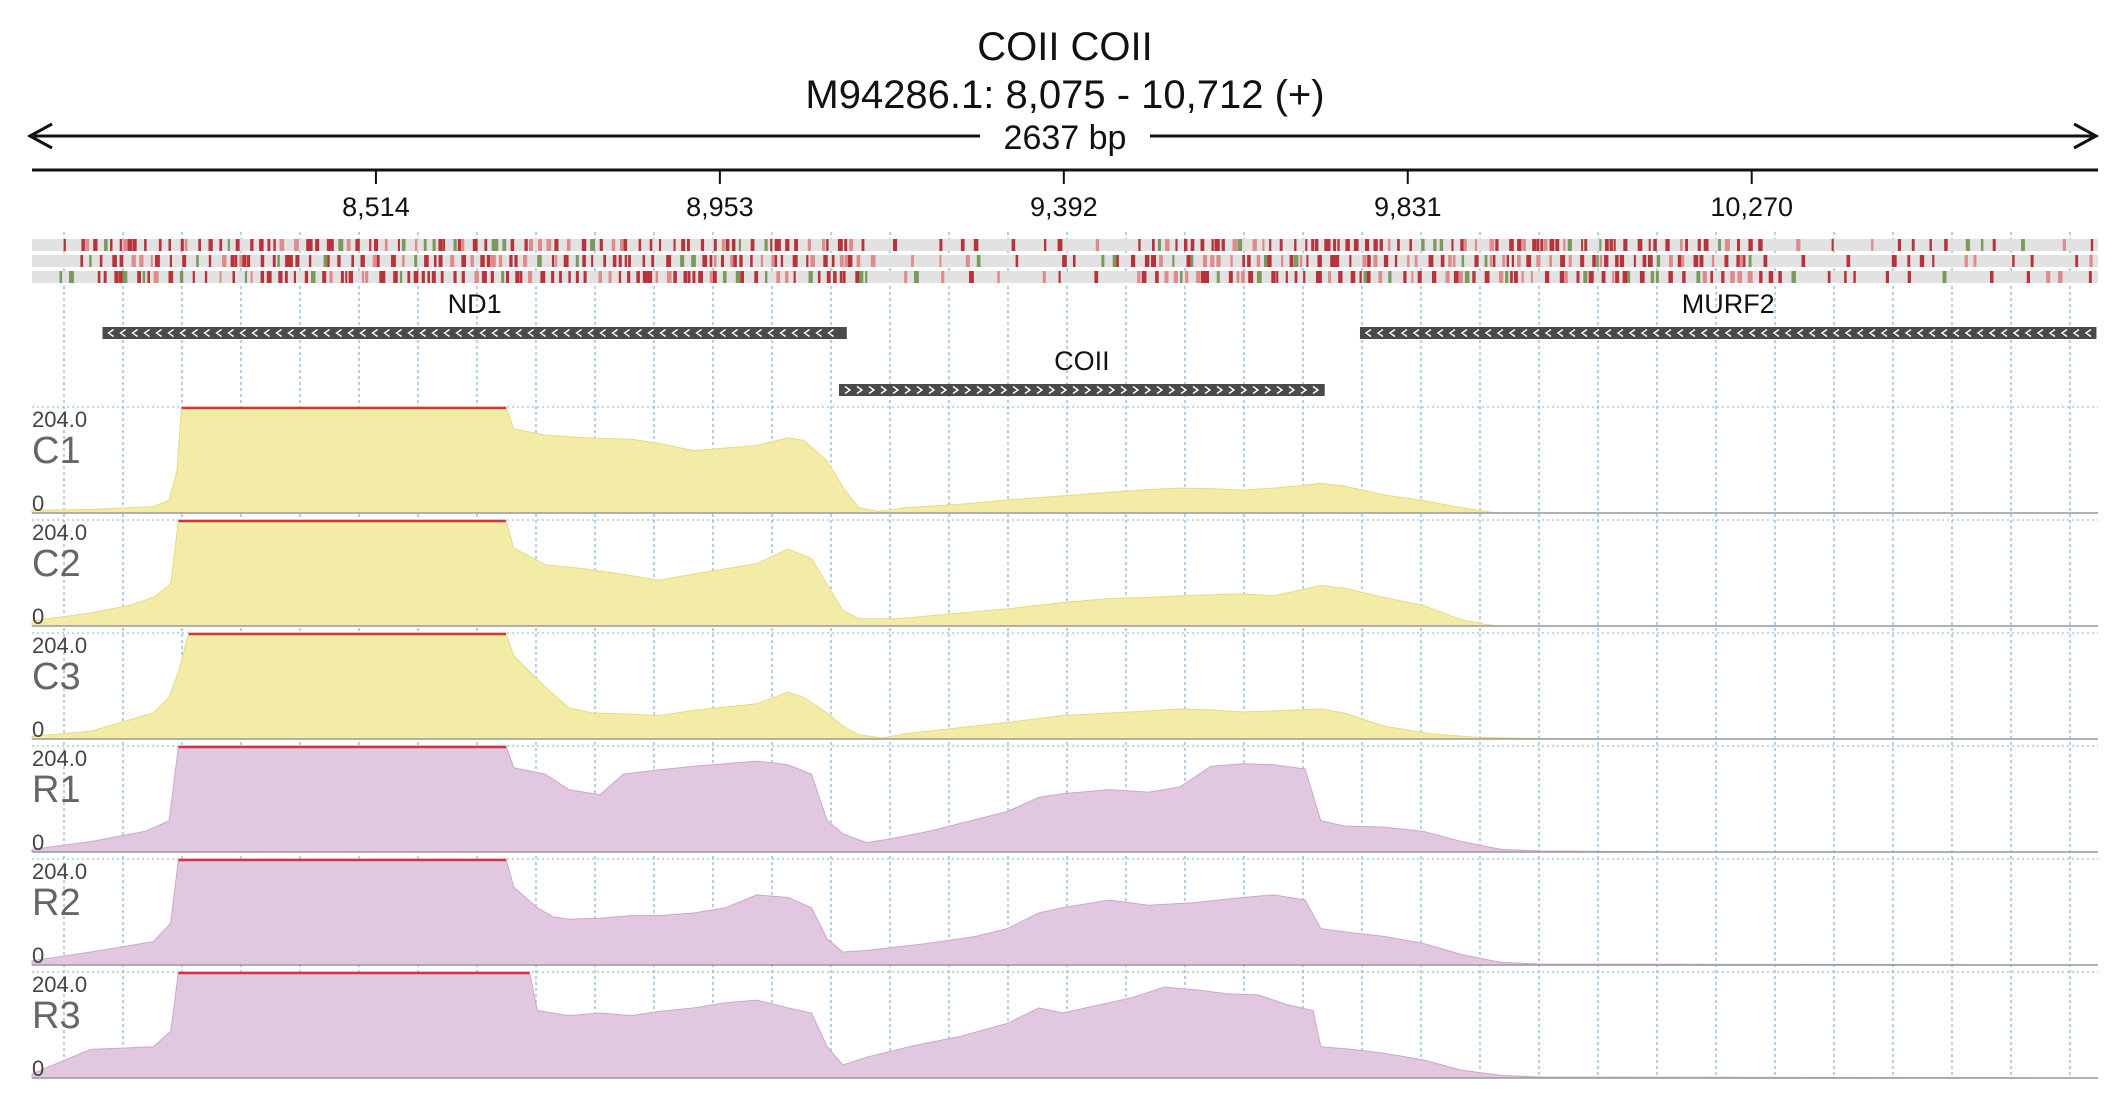  What do you see at coordinates (1081, 371) in the screenshot?
I see `gene-coii: COII` at bounding box center [1081, 371].